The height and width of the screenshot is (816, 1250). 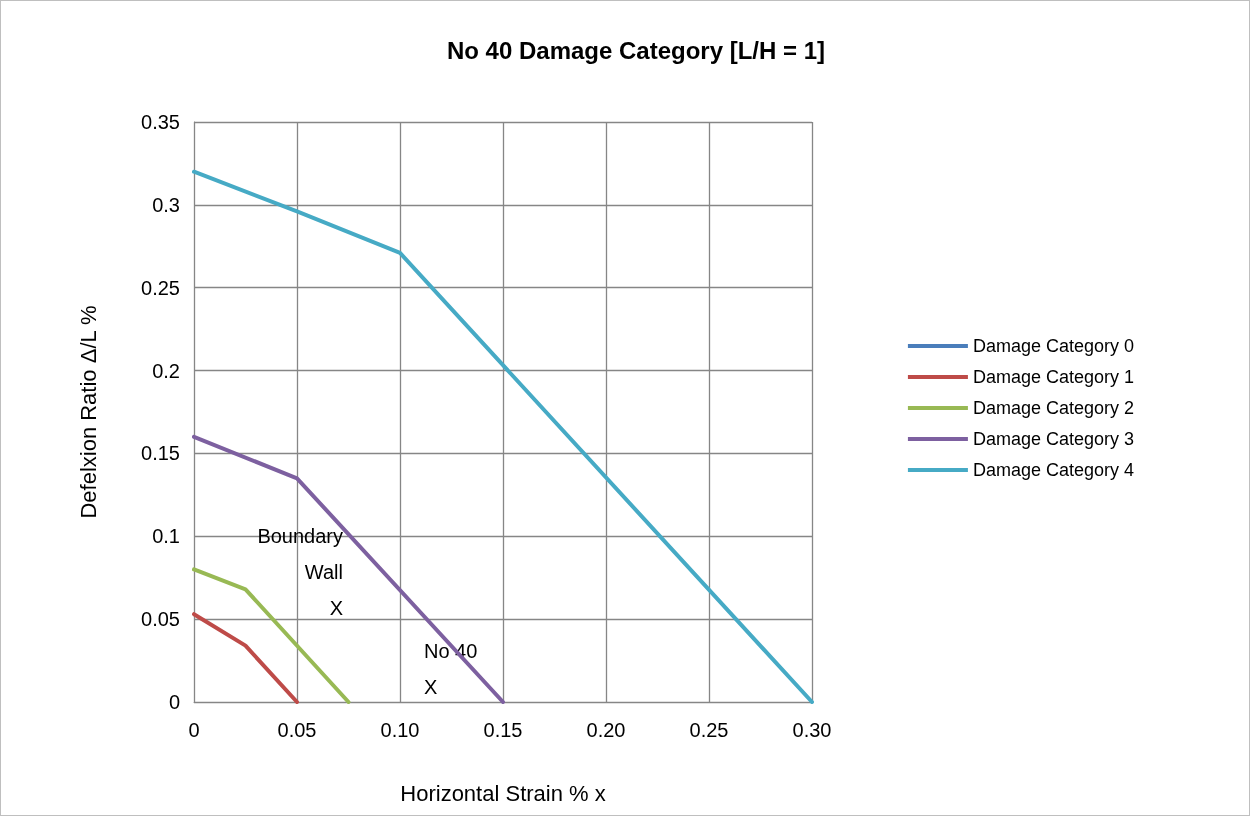 I want to click on y-tick-label: 0.3, so click(x=166, y=204).